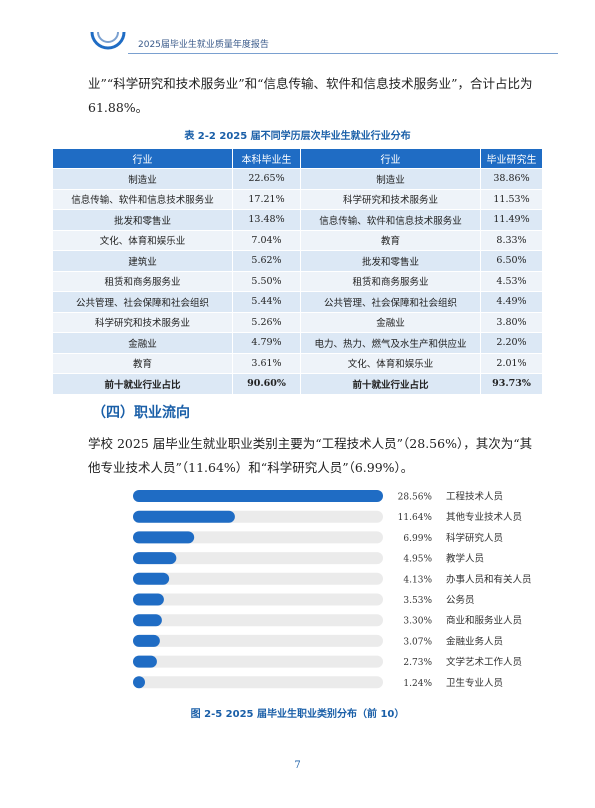  What do you see at coordinates (511, 322) in the screenshot?
I see `table-cell: 3.80%` at bounding box center [511, 322].